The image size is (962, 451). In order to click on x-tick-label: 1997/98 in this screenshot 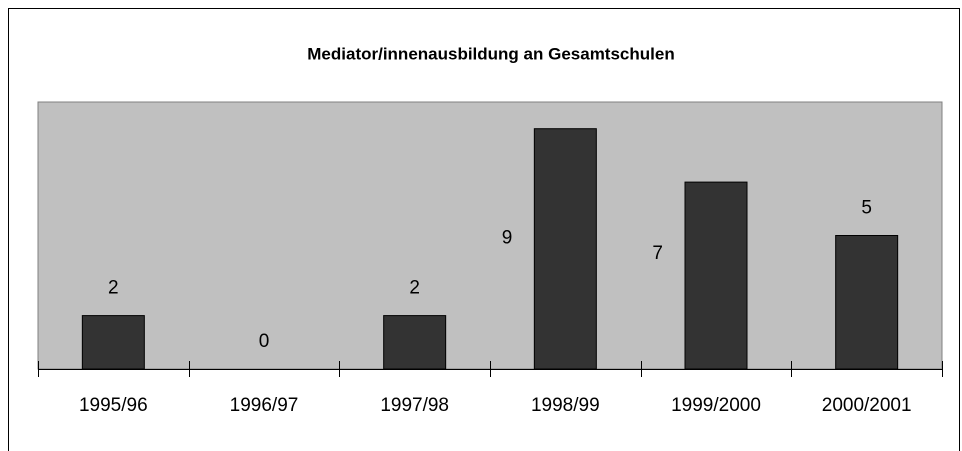, I will do `click(414, 405)`.